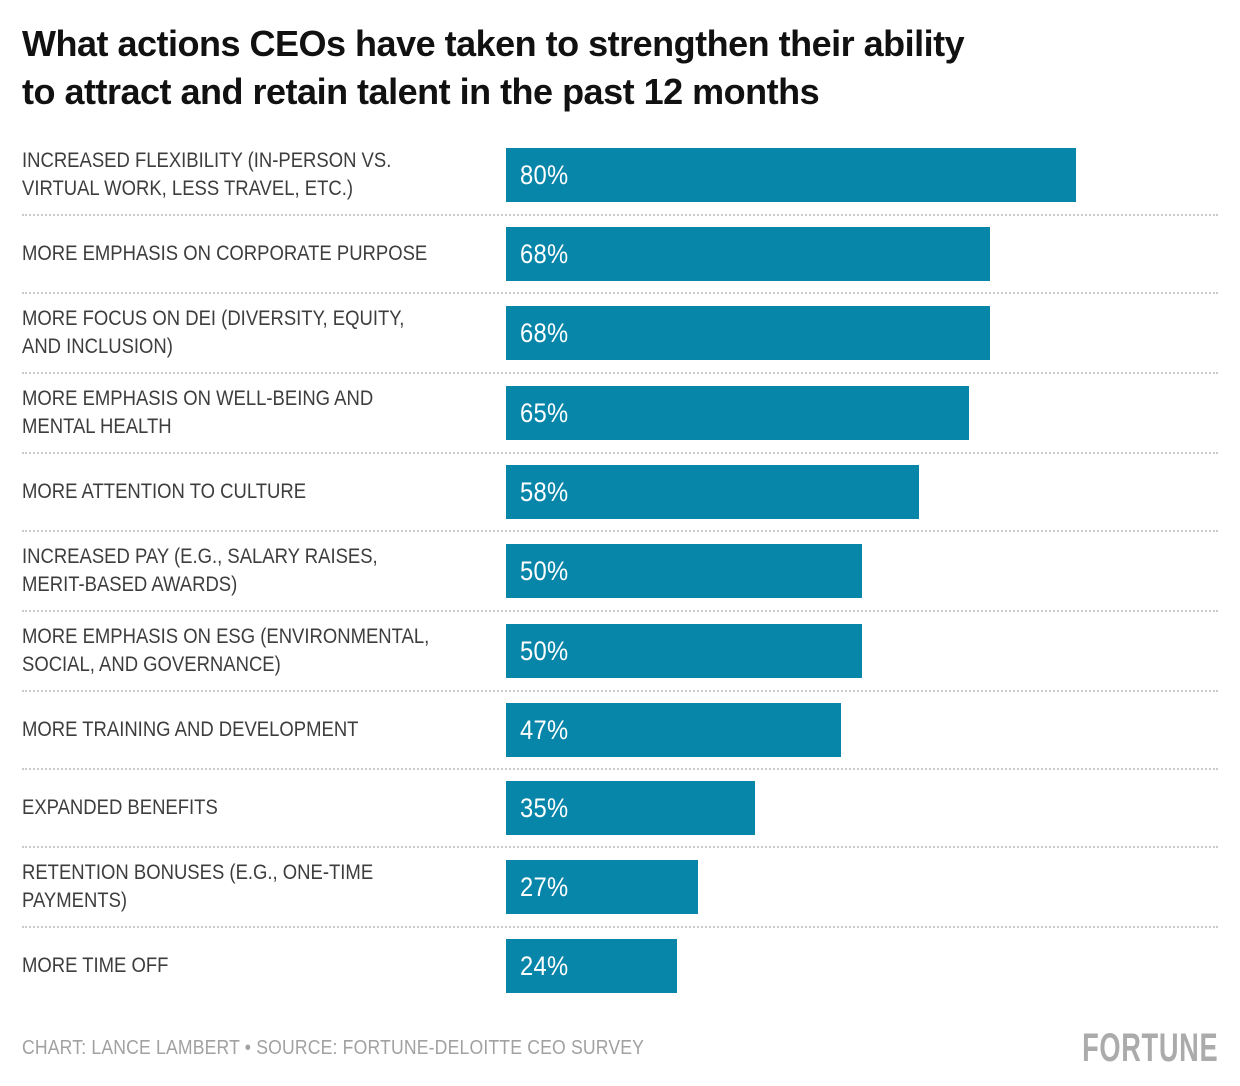 This screenshot has height=1086, width=1240. I want to click on value-label: 35%, so click(540, 808).